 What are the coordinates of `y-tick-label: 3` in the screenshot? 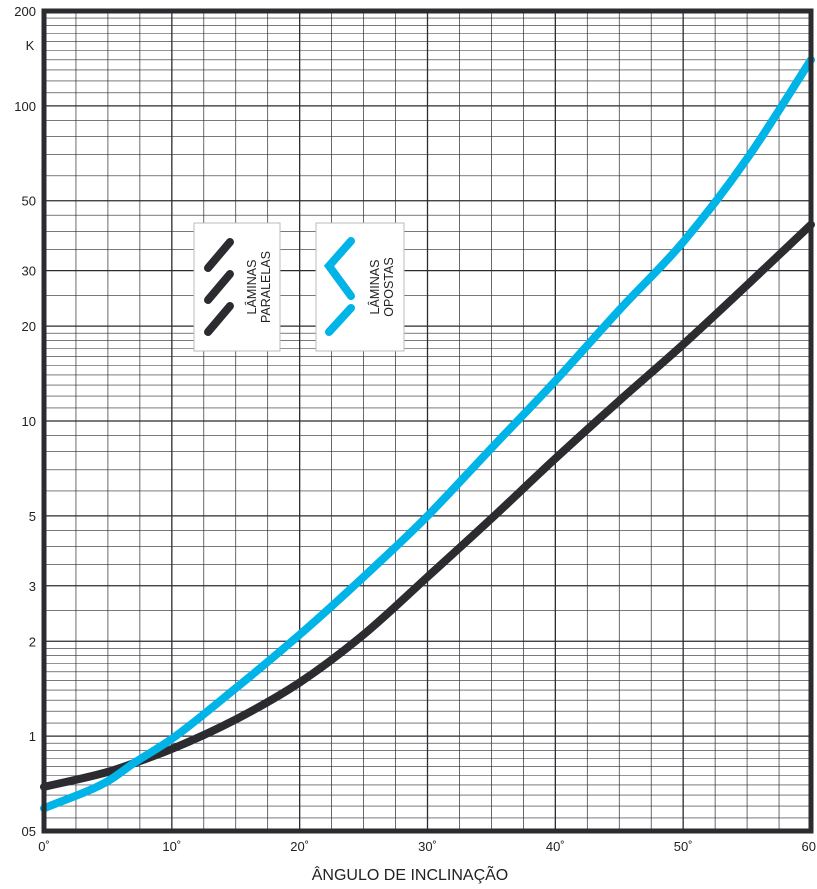 It's located at (32, 586).